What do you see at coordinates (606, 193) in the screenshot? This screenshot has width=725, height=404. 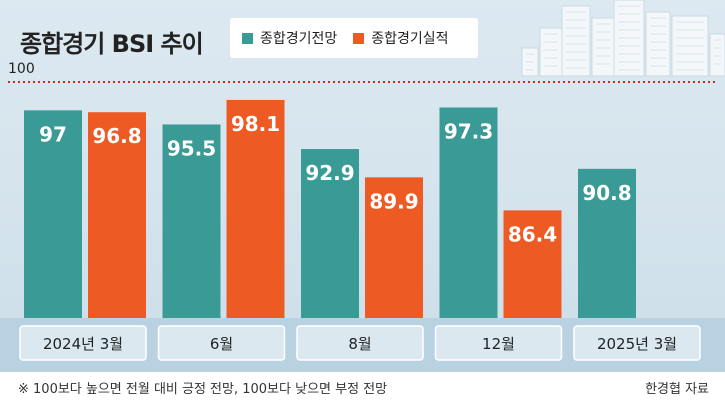 I see `bar-value-label: 90.8` at bounding box center [606, 193].